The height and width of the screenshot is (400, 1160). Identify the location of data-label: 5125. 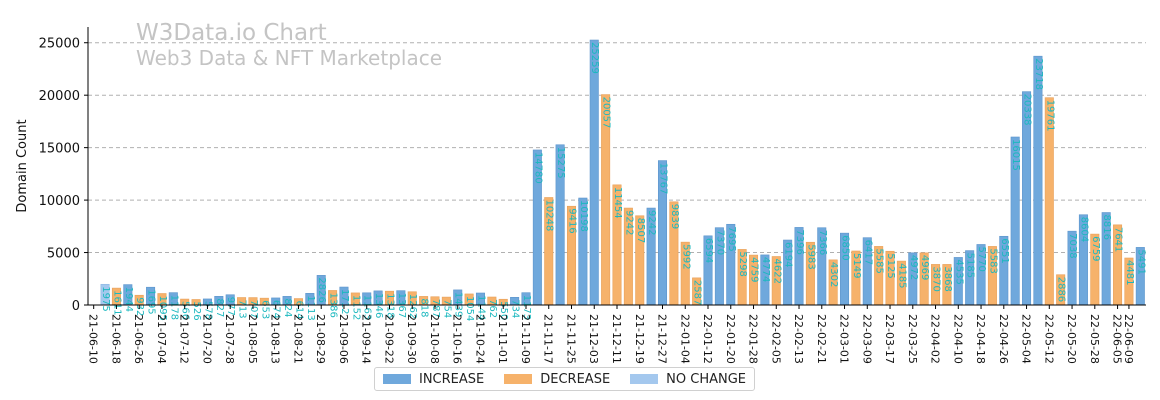
(890, 265).